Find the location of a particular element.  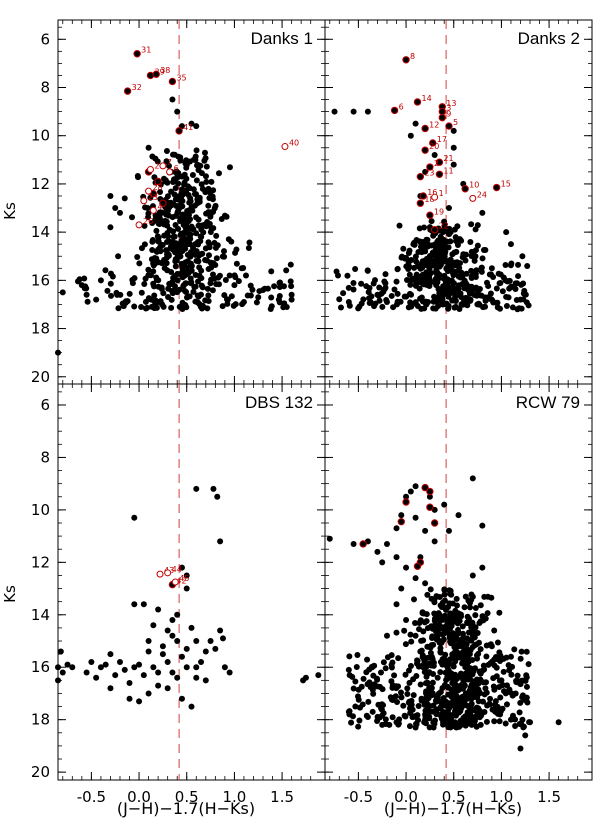

y-tick-label: 10 is located at coordinates (40, 136).